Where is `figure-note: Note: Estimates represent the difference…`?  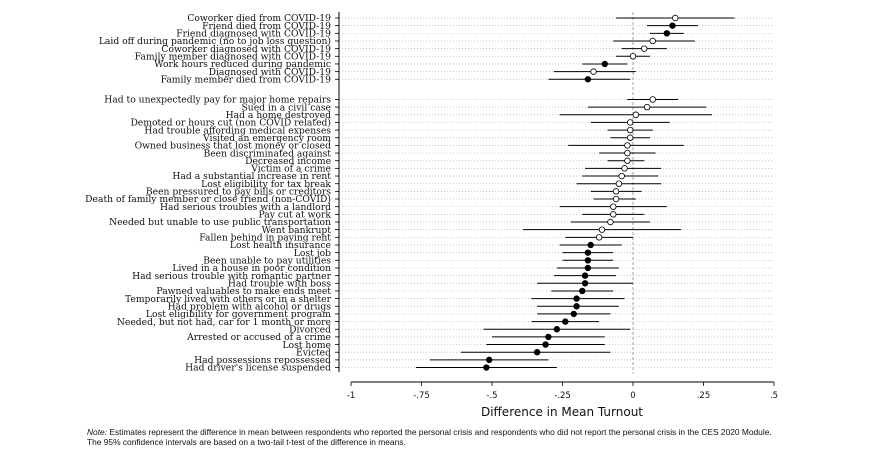 figure-note: Note: Estimates represent the difference… is located at coordinates (437, 437).